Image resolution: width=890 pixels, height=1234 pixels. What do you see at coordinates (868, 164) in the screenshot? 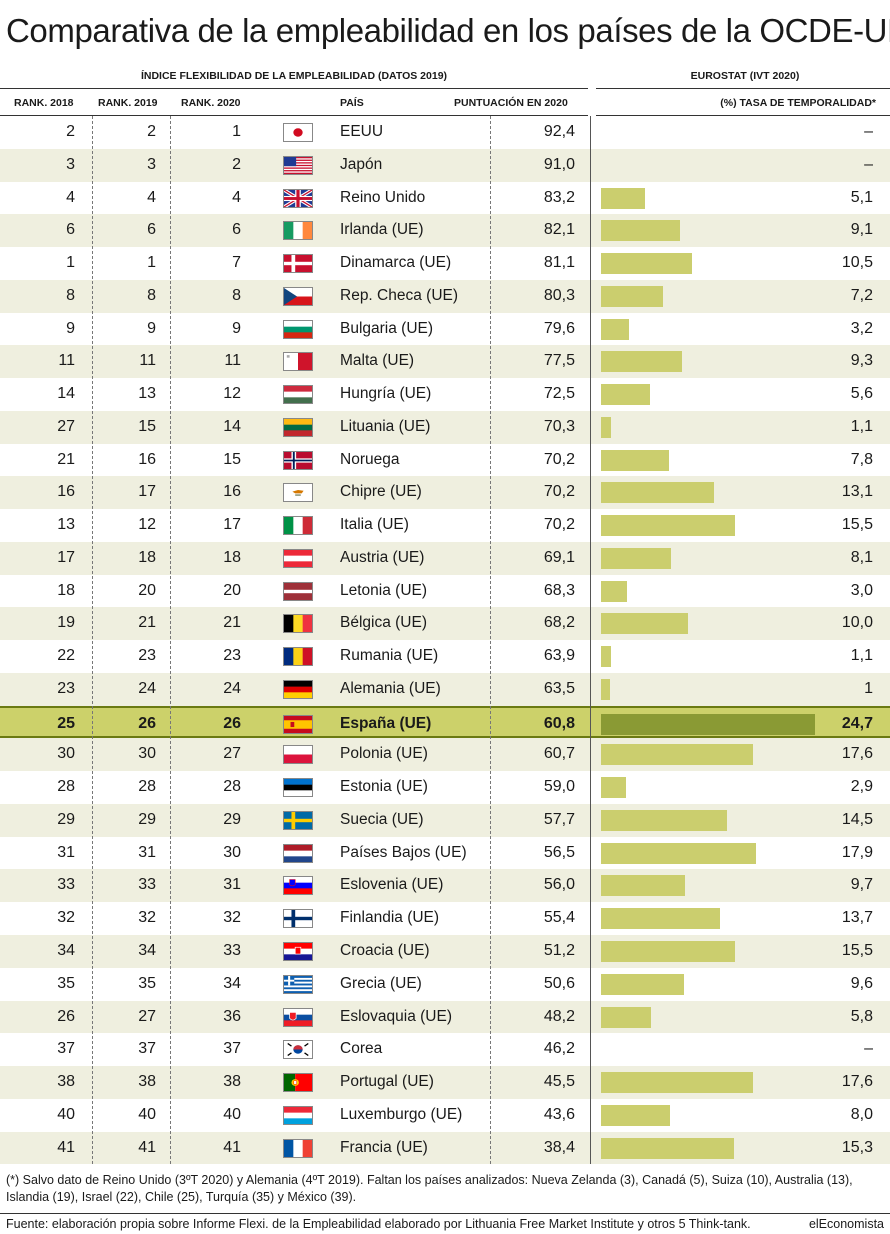
I see `temporality-value: –` at bounding box center [868, 164].